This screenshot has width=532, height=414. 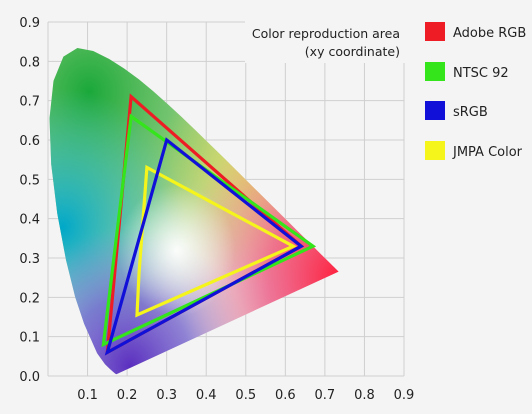 I want to click on y-tick-label: 0.4, so click(x=29, y=220).